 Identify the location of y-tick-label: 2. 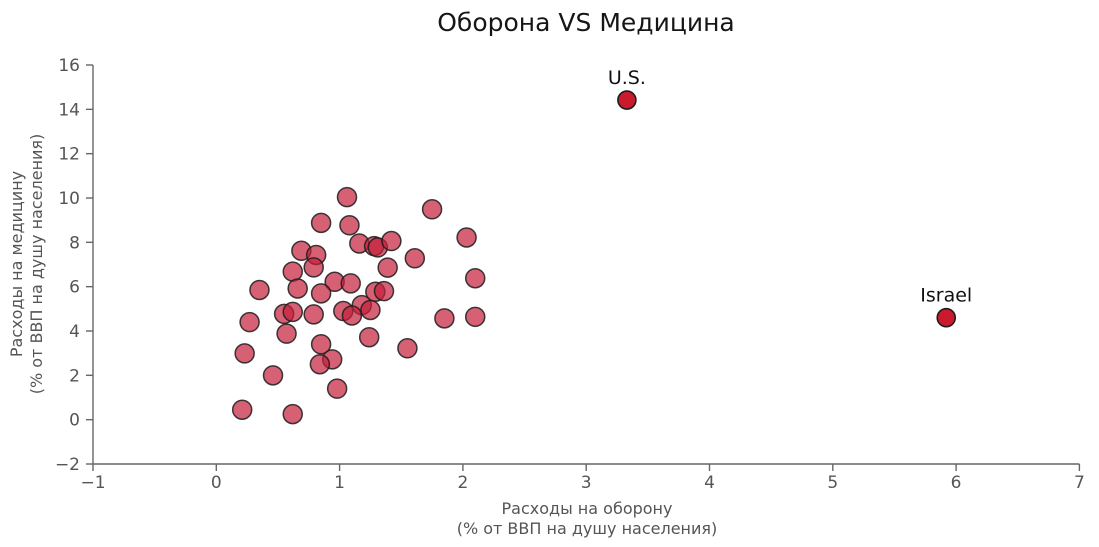
(74, 376).